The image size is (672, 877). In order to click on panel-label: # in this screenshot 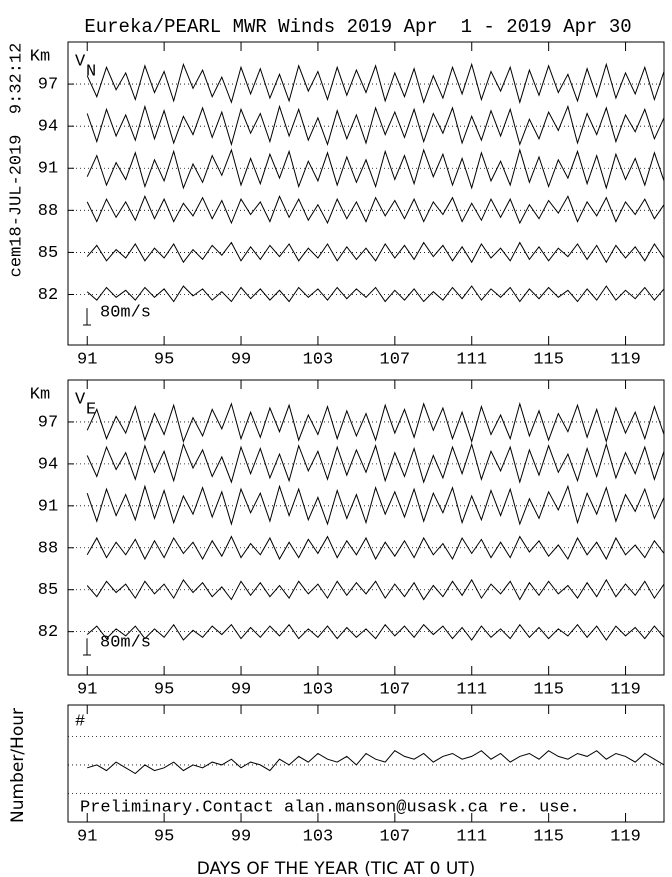, I will do `click(80, 721)`.